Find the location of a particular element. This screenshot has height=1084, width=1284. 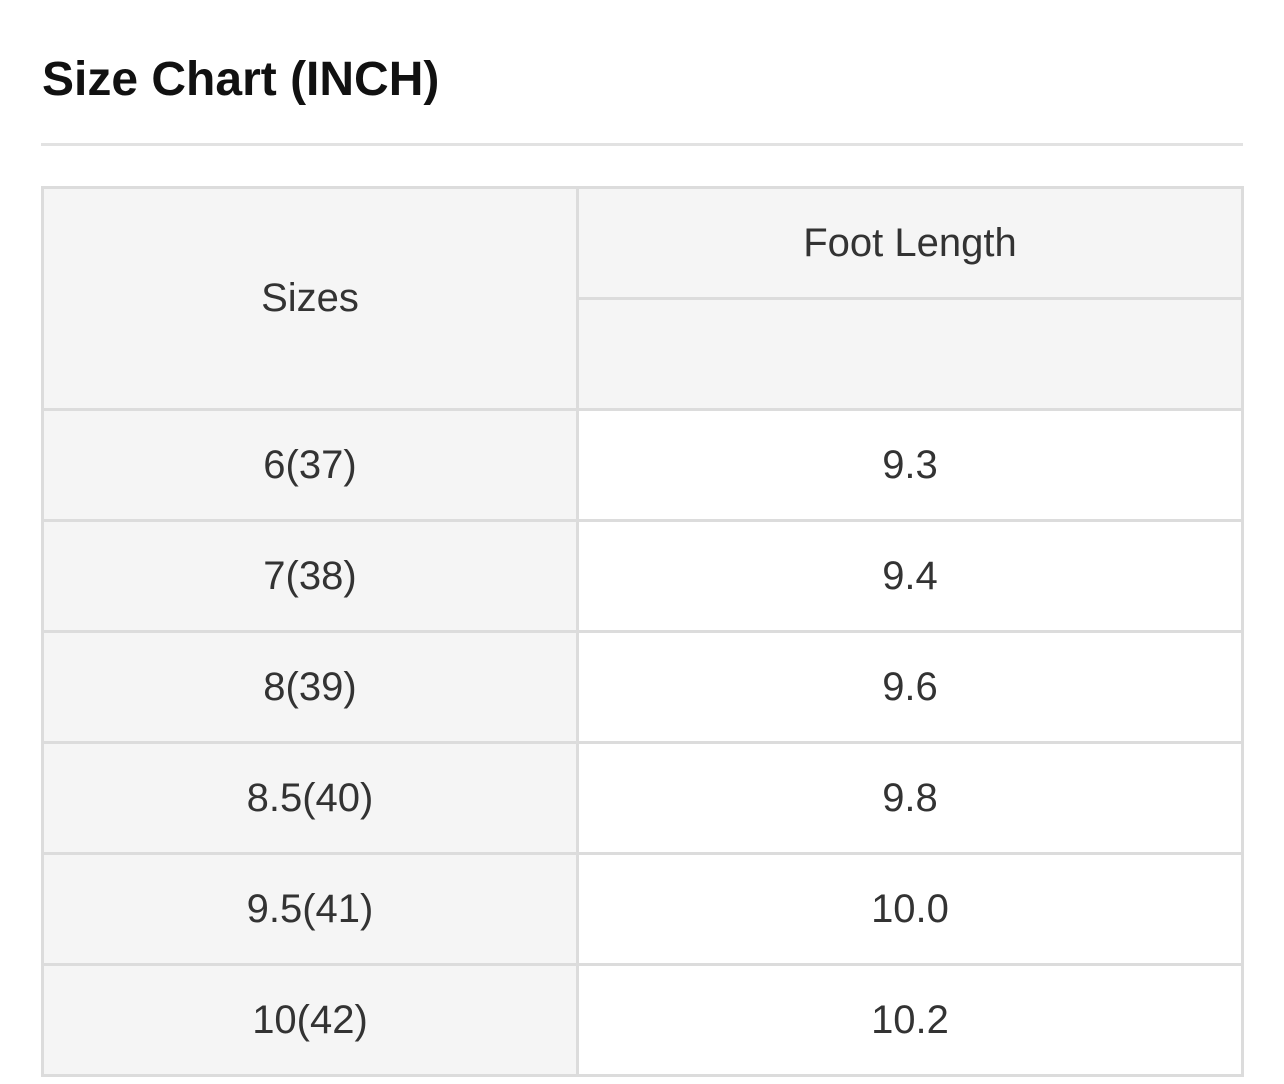

foot-length-cell: 9.8 is located at coordinates (910, 798).